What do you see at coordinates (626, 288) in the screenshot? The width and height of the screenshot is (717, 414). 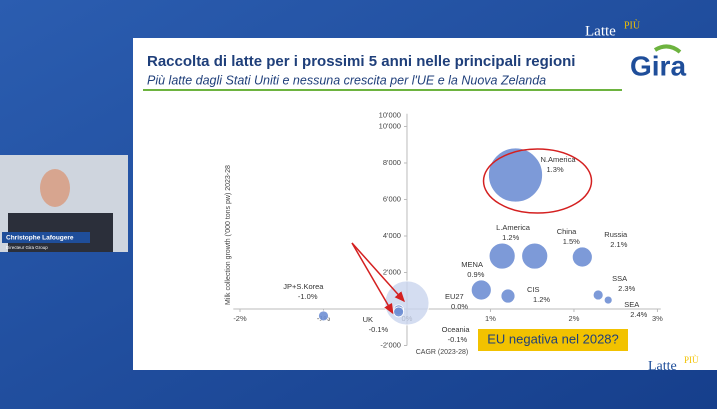 I see `bubble-value: 2.3%` at bounding box center [626, 288].